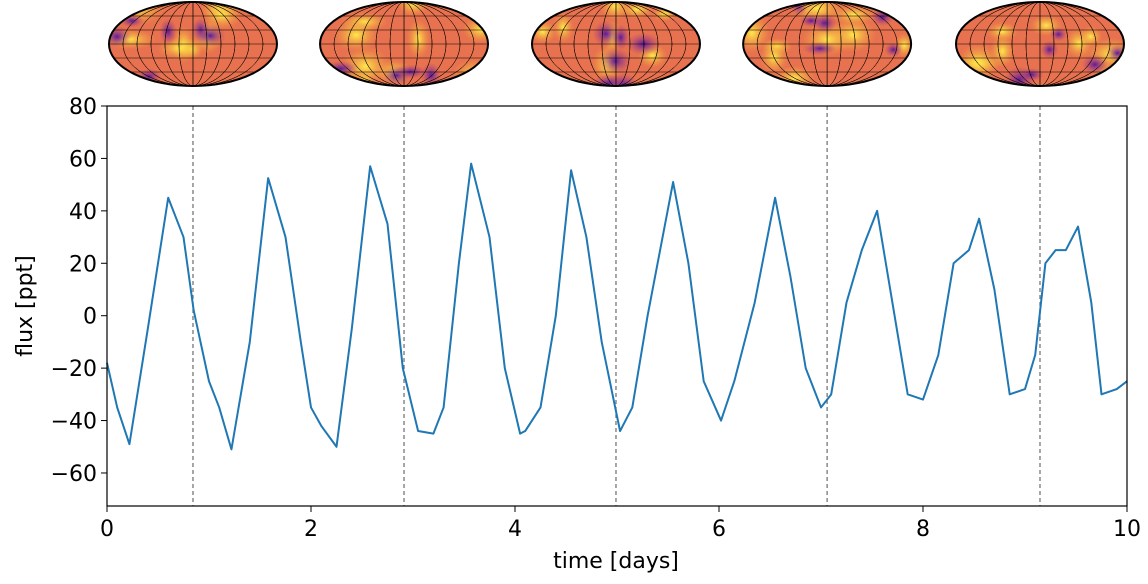 Image resolution: width=1148 pixels, height=584 pixels. I want to click on x-tick-label: 4, so click(515, 529).